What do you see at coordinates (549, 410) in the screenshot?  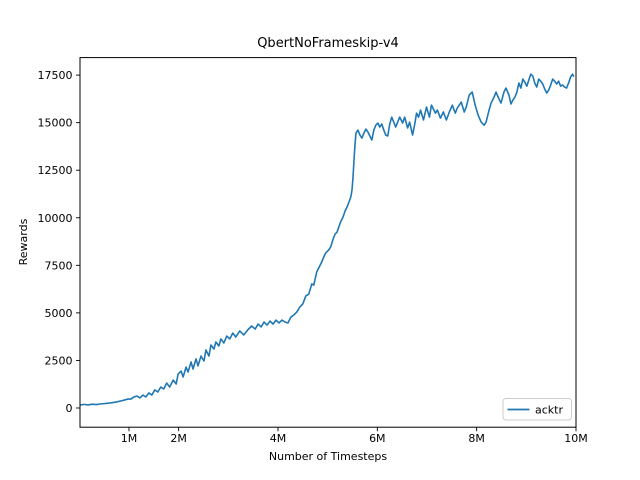 I see `legend-label-acktr: acktr` at bounding box center [549, 410].